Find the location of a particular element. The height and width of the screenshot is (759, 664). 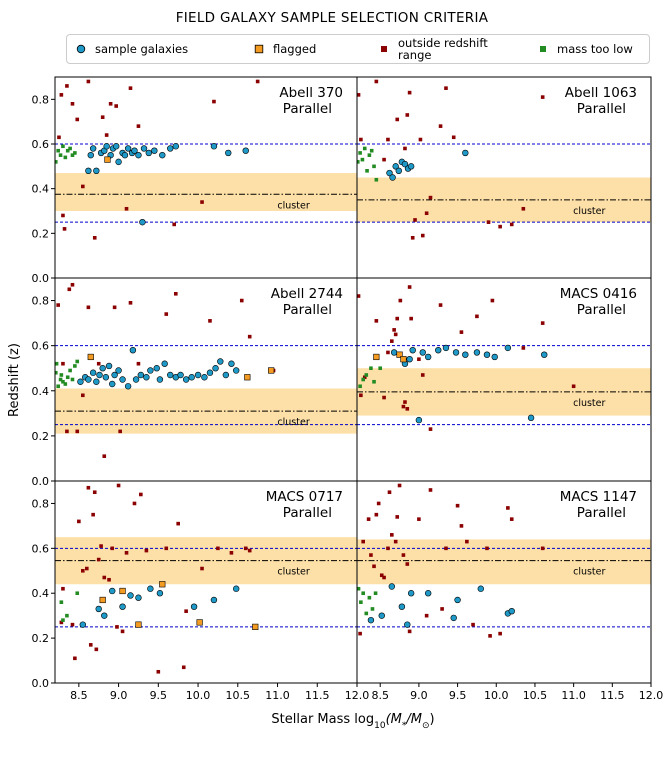

x-axis-title-part: * is located at coordinates (404, 726).